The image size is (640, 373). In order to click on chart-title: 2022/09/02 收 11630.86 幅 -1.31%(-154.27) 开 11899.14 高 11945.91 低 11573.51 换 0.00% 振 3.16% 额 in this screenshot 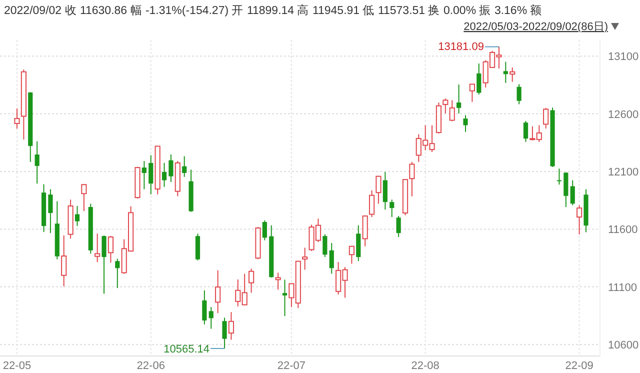, I will do `click(273, 10)`.